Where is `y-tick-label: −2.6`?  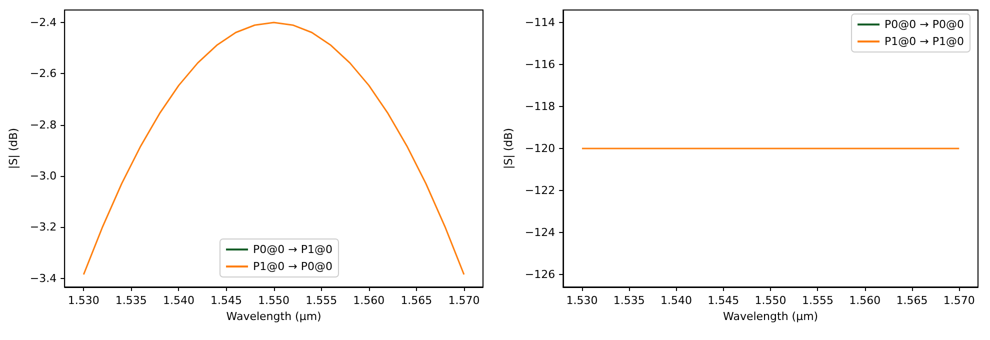 y-tick-label: −2.6 is located at coordinates (43, 73).